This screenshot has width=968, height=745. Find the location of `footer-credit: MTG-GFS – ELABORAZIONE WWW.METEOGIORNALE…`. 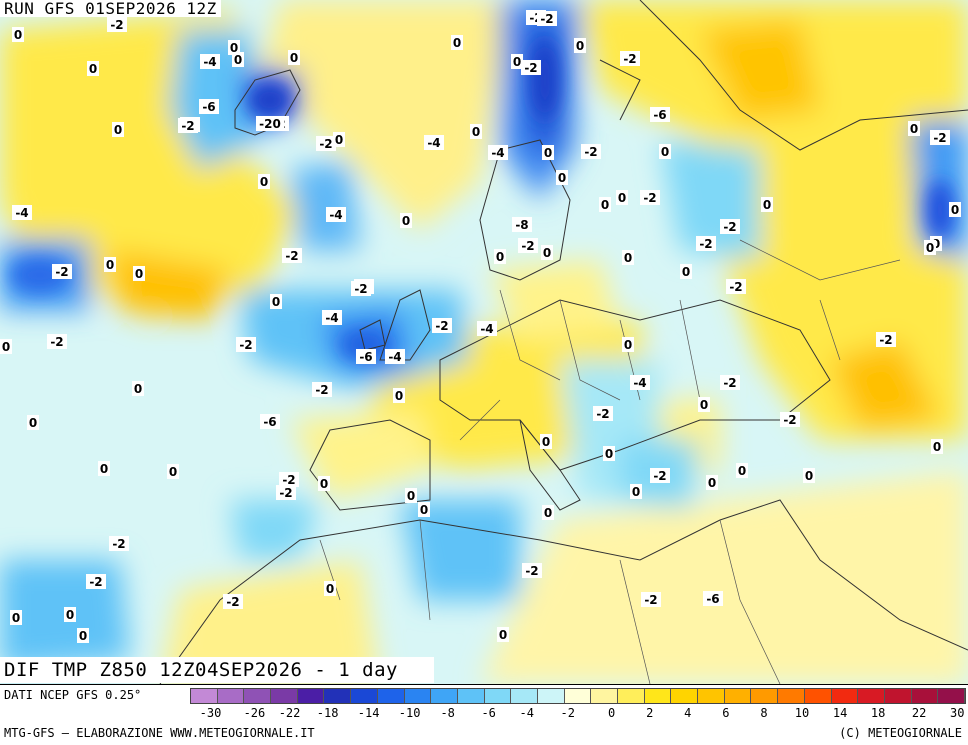

footer-credit: MTG-GFS – ELABORAZIONE WWW.METEOGIORNALE… is located at coordinates (159, 733).